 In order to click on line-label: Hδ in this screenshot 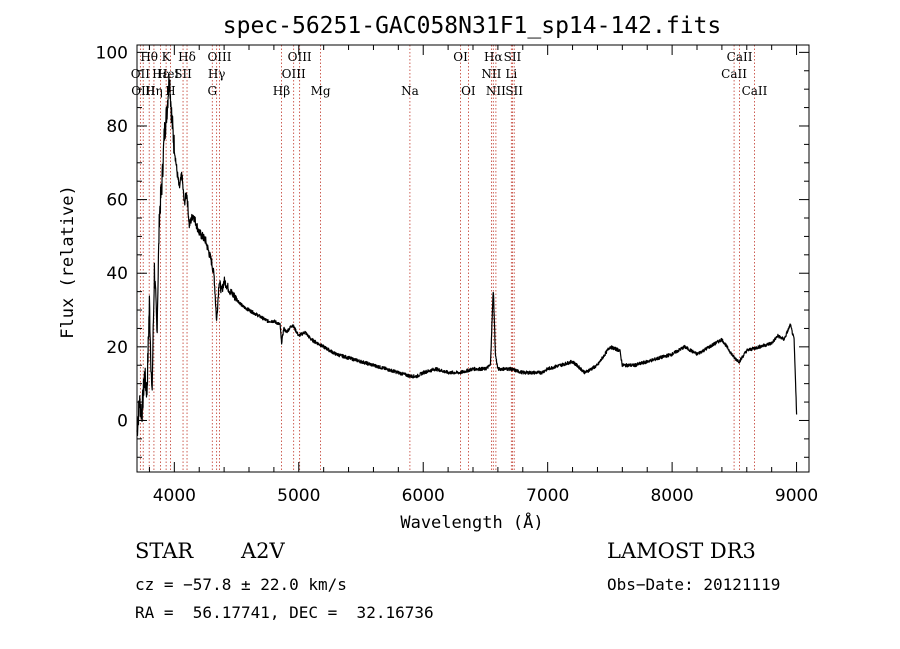, I will do `click(187, 57)`.